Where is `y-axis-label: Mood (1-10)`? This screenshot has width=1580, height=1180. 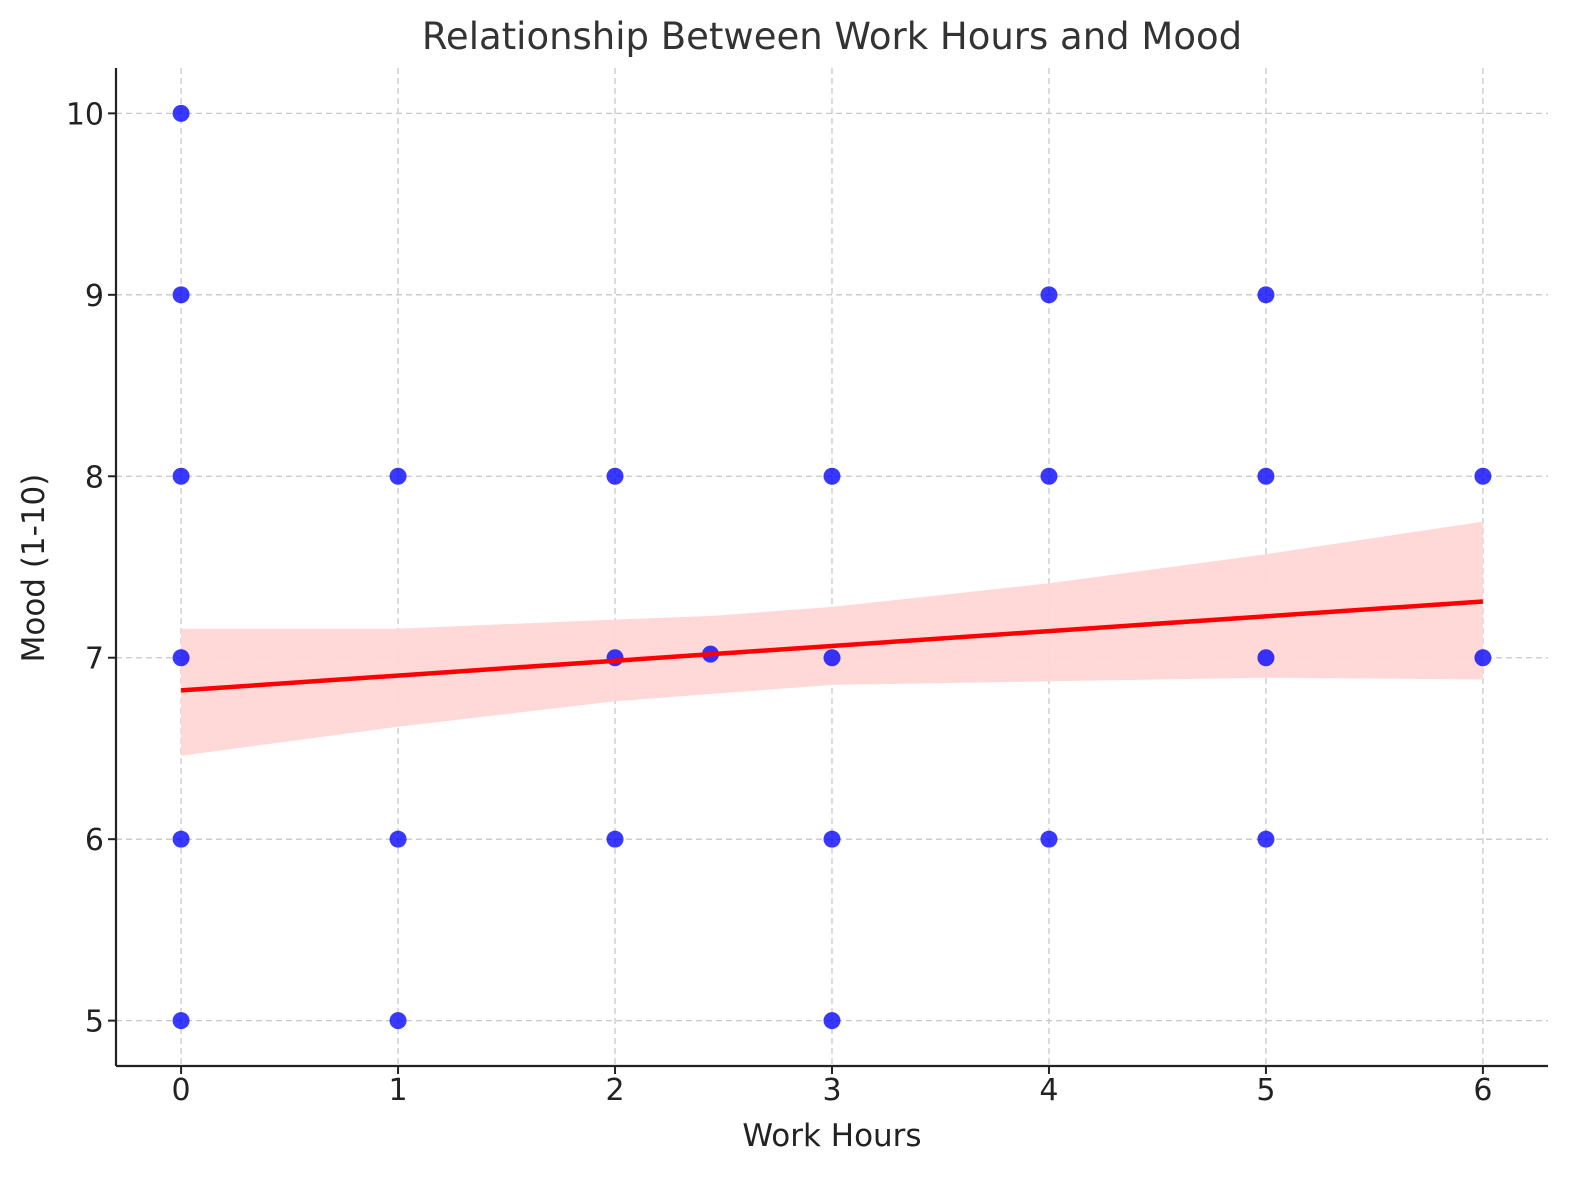 y-axis-label: Mood (1-10) is located at coordinates (34, 568).